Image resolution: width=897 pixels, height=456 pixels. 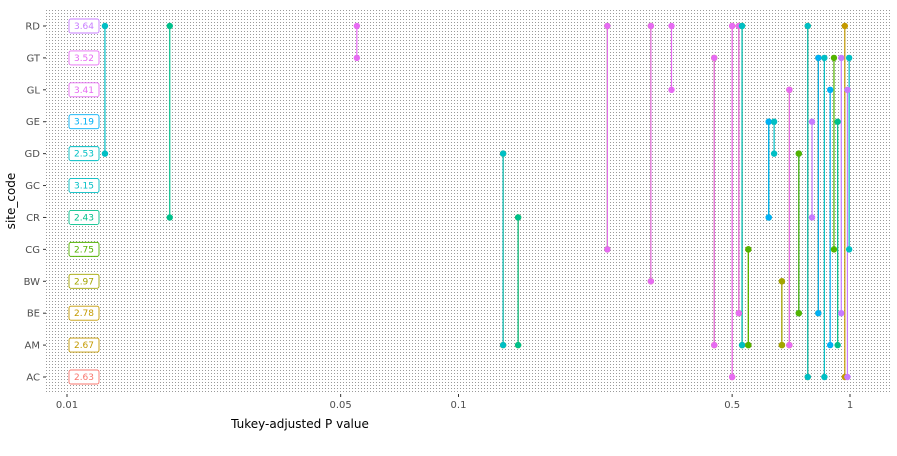 What do you see at coordinates (84, 378) in the screenshot?
I see `svg-text: 2.63` at bounding box center [84, 378].